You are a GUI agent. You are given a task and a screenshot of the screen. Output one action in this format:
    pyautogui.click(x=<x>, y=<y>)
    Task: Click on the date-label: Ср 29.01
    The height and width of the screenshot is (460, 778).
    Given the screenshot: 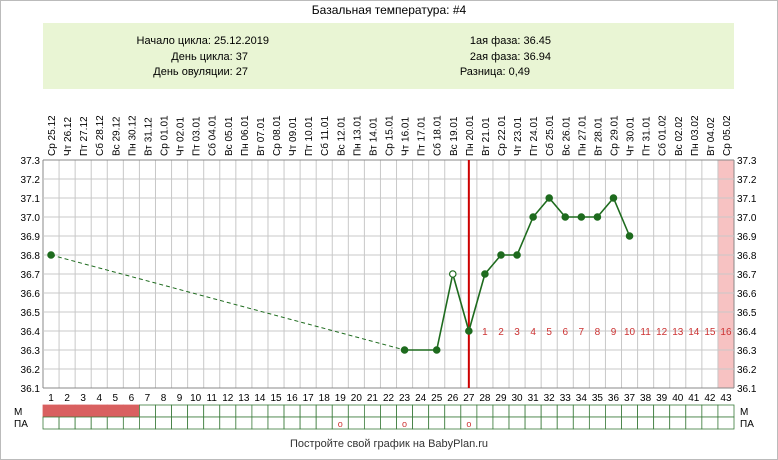 What is the action you would take?
    pyautogui.click(x=614, y=135)
    